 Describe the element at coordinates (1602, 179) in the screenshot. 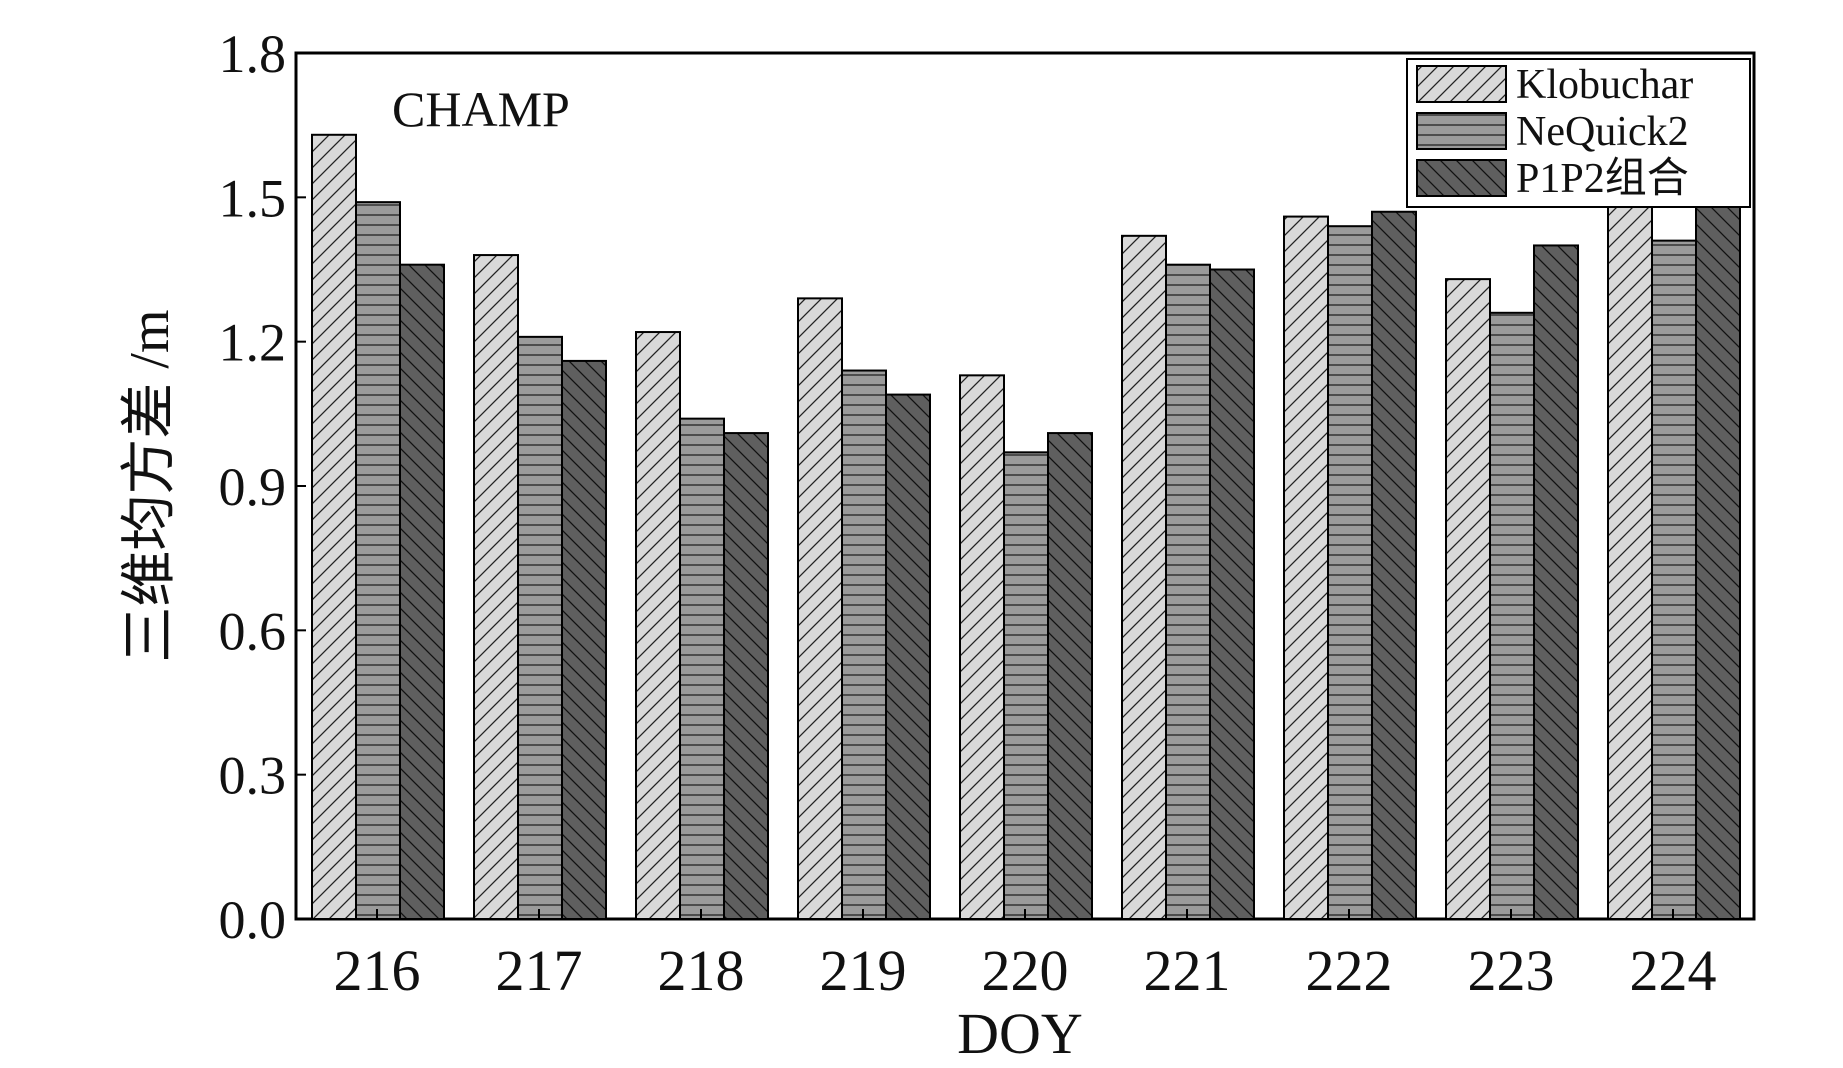

I see `legend-label-p1p2: P1P2组合` at that location.